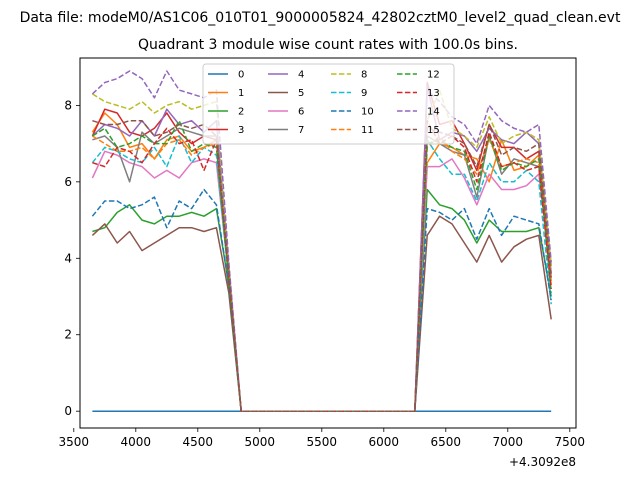  I want to click on legend-box, so click(328, 104).